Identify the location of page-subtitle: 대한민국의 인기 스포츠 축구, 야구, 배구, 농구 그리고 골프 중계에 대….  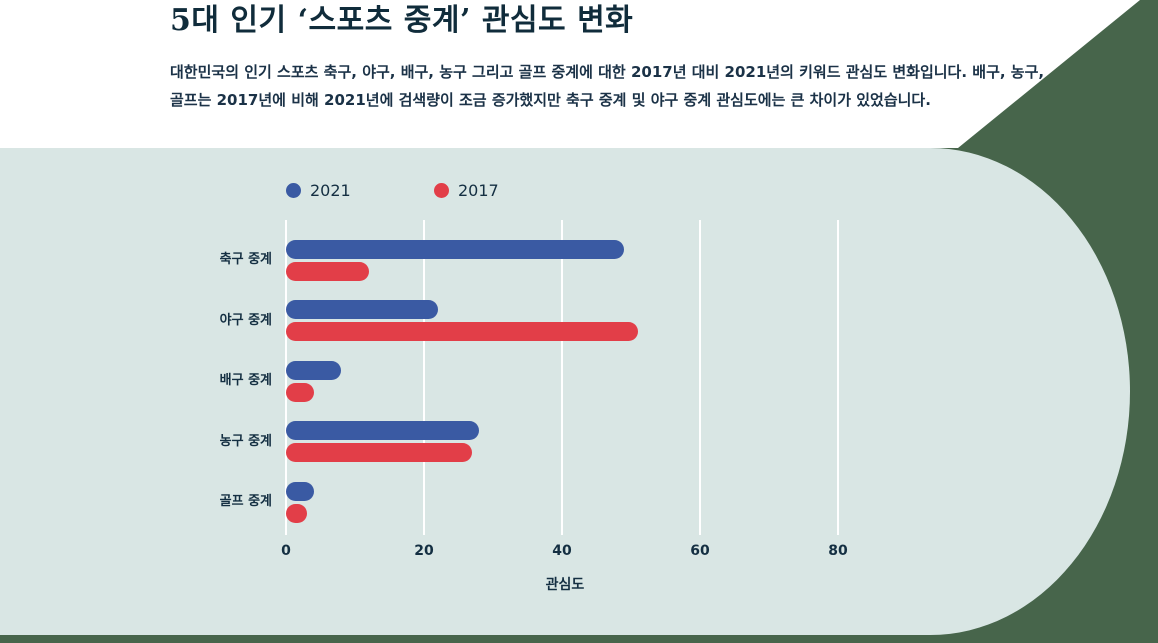
(607, 86).